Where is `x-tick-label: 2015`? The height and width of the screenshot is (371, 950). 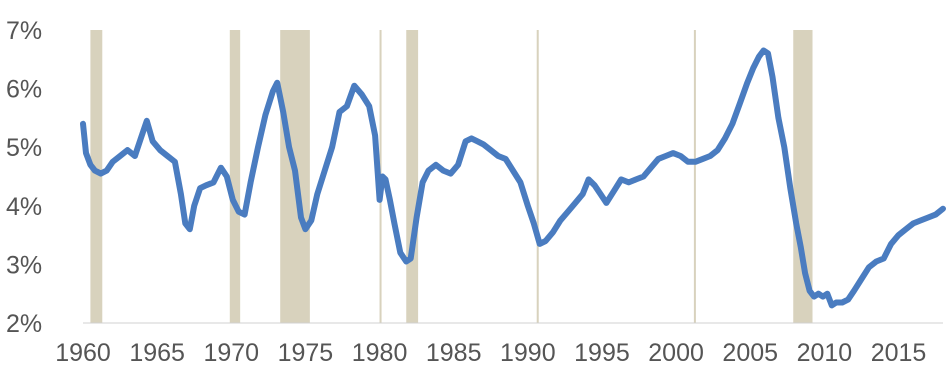
x-tick-label: 2015 is located at coordinates (899, 353).